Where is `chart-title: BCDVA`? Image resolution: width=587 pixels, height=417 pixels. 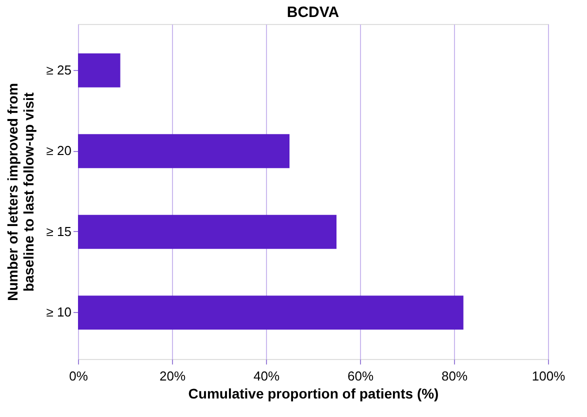 chart-title: BCDVA is located at coordinates (313, 12).